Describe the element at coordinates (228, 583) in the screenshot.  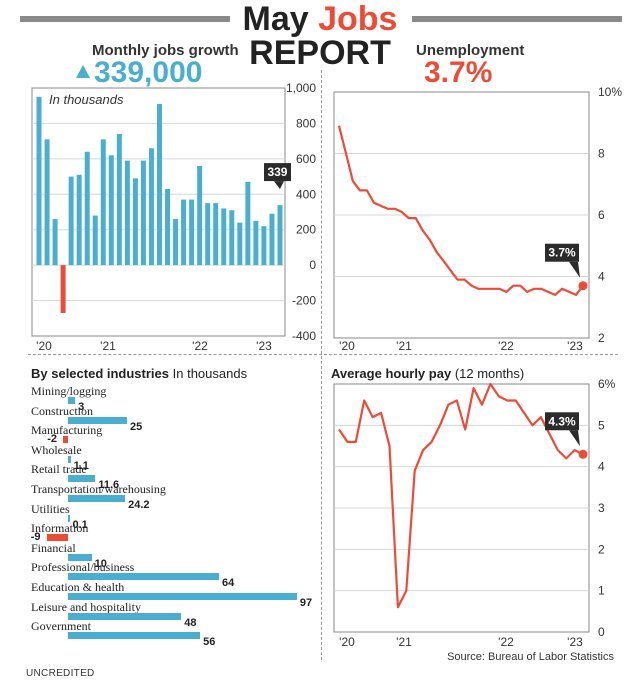
I see `industry-value-label: 64` at that location.